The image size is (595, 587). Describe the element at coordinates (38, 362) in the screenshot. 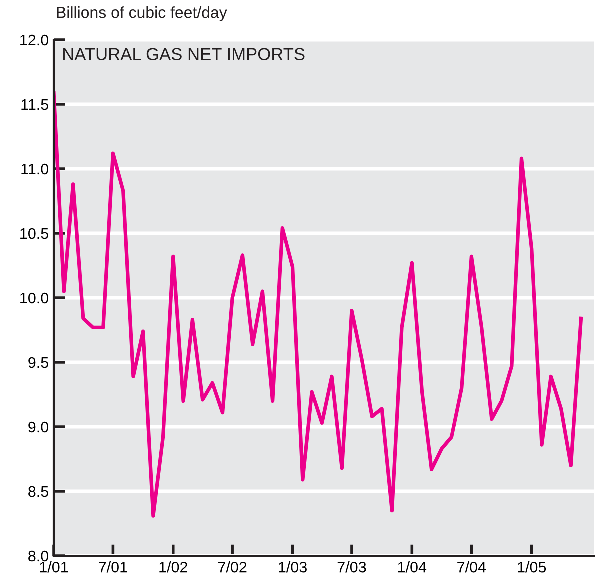

I see `y-tick-label: 9.5` at that location.